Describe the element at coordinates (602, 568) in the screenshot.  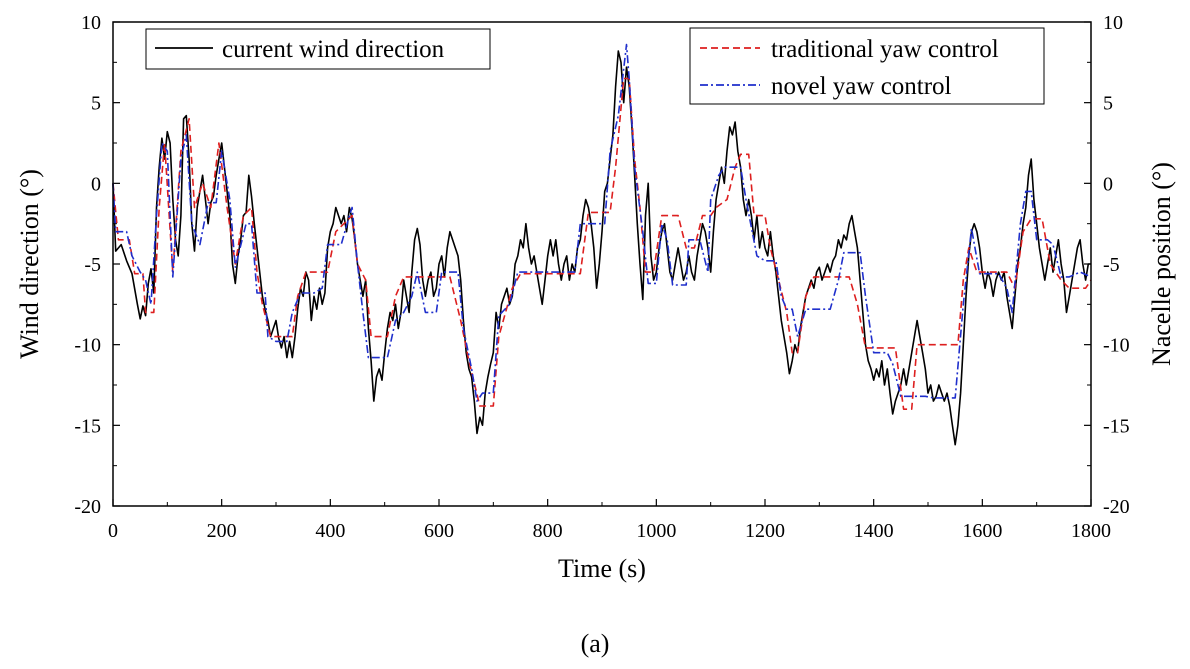
I see `x-axis-title: Time (s)` at that location.